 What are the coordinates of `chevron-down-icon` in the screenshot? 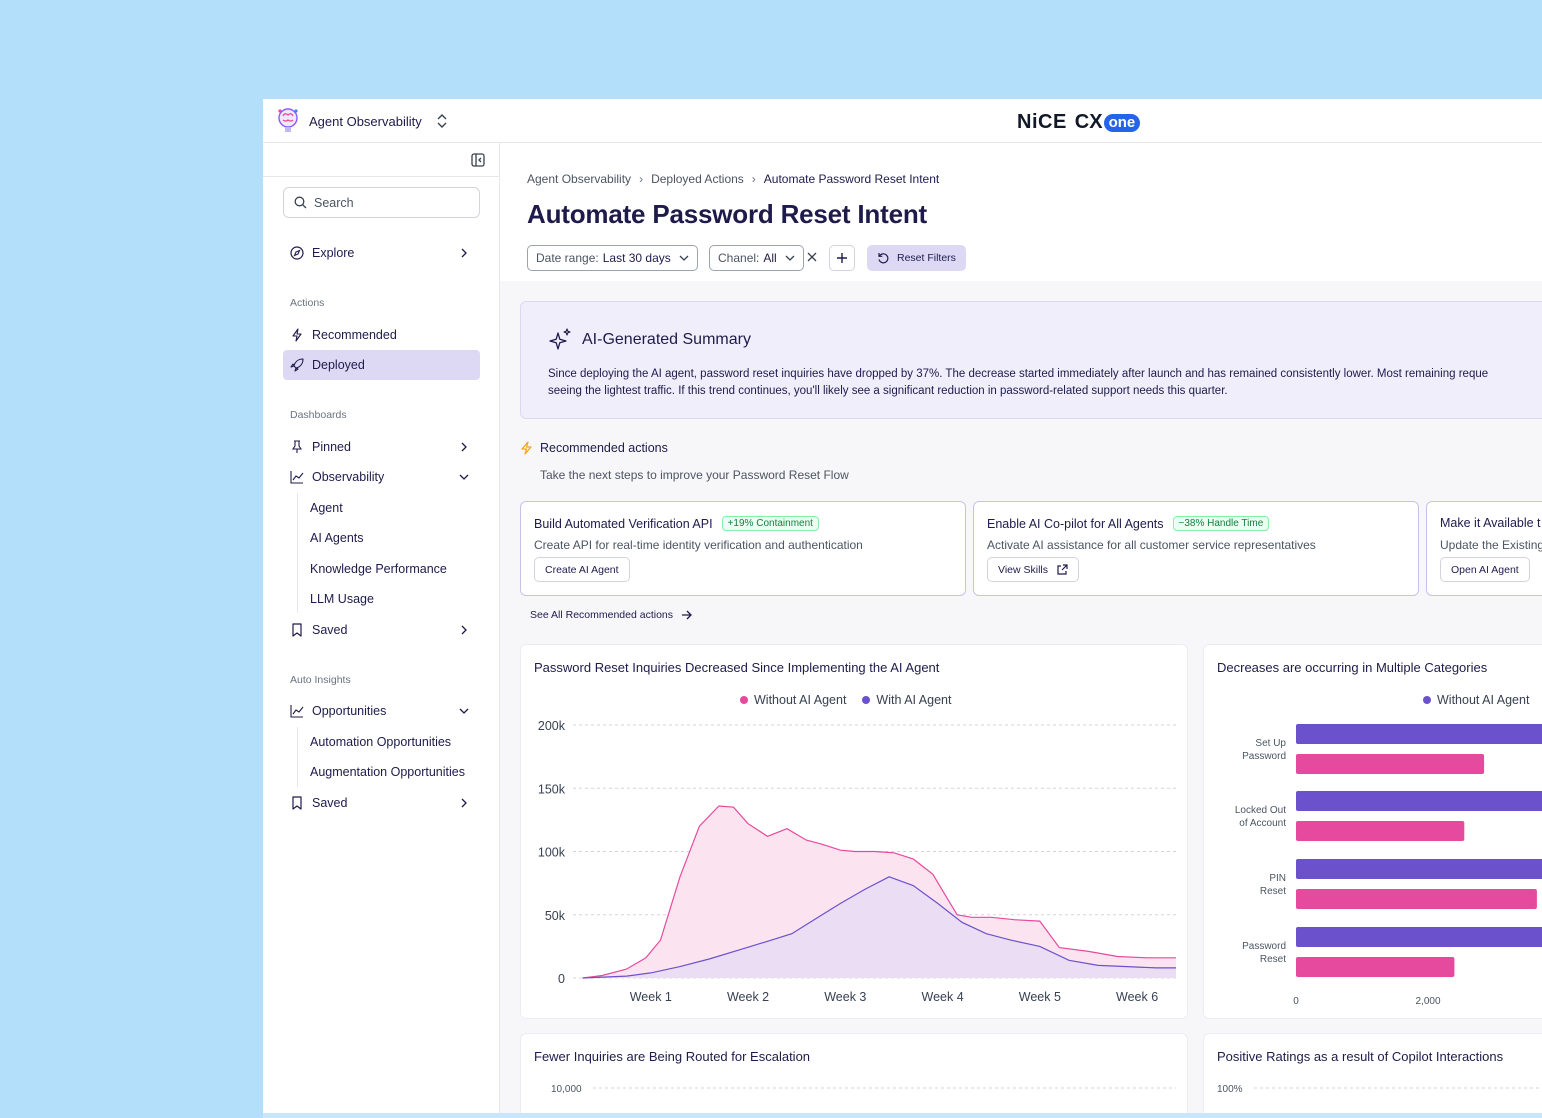 It's located at (464, 477).